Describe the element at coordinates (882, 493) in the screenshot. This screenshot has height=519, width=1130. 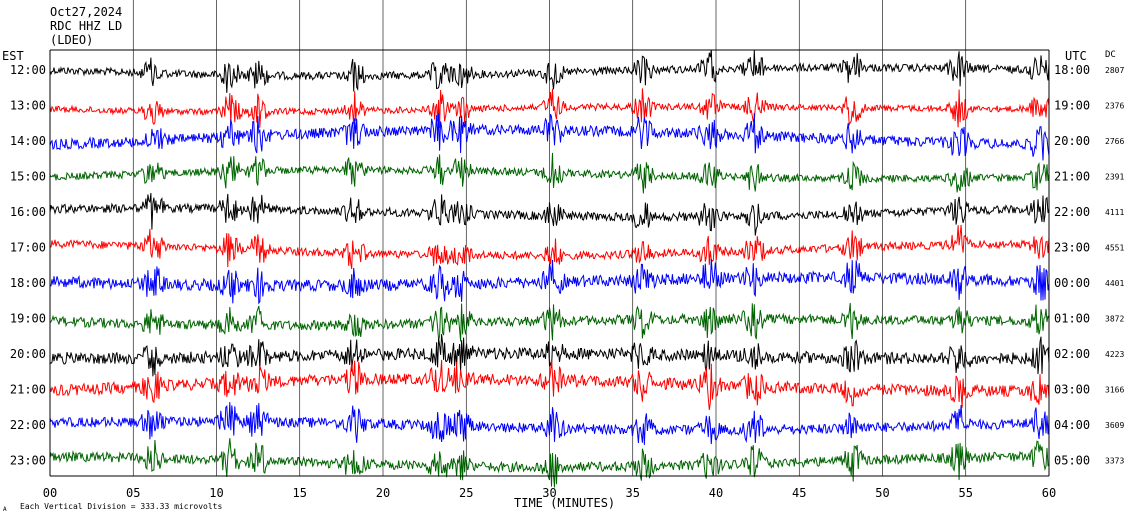
I see `x-tick-label: 50` at that location.